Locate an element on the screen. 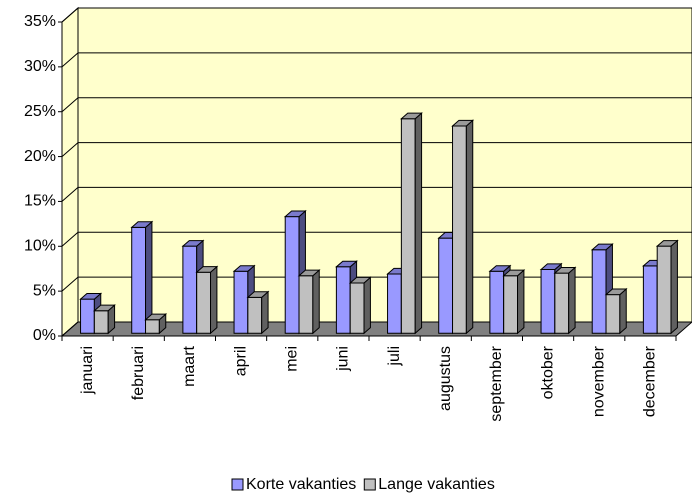  x-tick-label: november is located at coordinates (598, 381).